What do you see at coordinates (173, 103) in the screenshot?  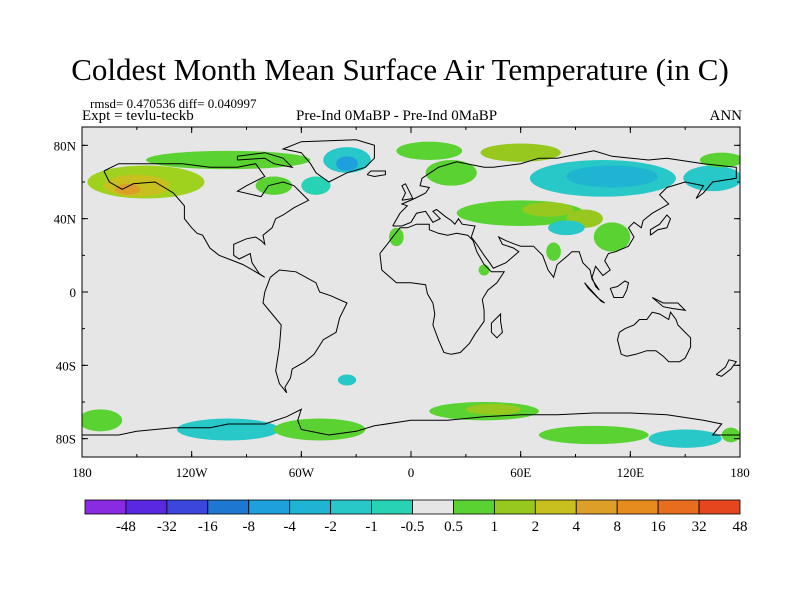 I see `stats-line: rmsd= 0.470536 diff= 0.040997` at bounding box center [173, 103].